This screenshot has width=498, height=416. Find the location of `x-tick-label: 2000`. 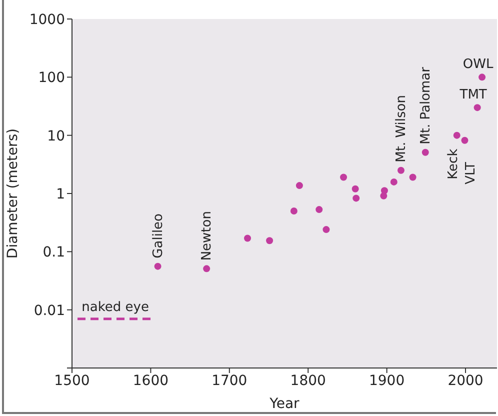

x-tick-label: 2000 is located at coordinates (466, 380).